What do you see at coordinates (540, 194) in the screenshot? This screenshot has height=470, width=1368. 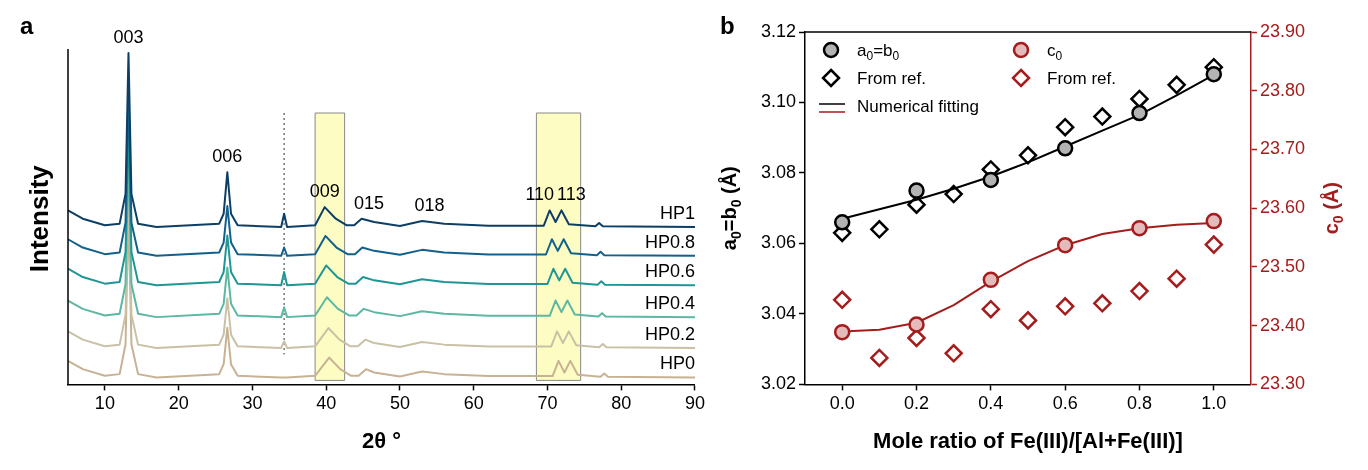 I see `annotation: 110` at bounding box center [540, 194].